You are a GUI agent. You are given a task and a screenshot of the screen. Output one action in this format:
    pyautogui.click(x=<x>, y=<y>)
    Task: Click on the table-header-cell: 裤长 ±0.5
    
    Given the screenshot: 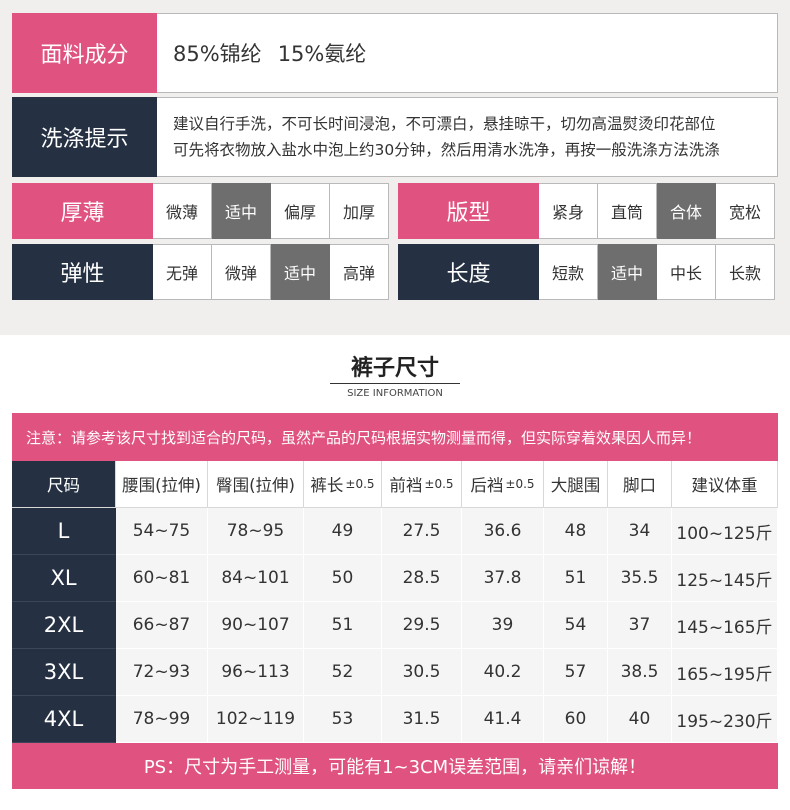 What is the action you would take?
    pyautogui.click(x=343, y=484)
    